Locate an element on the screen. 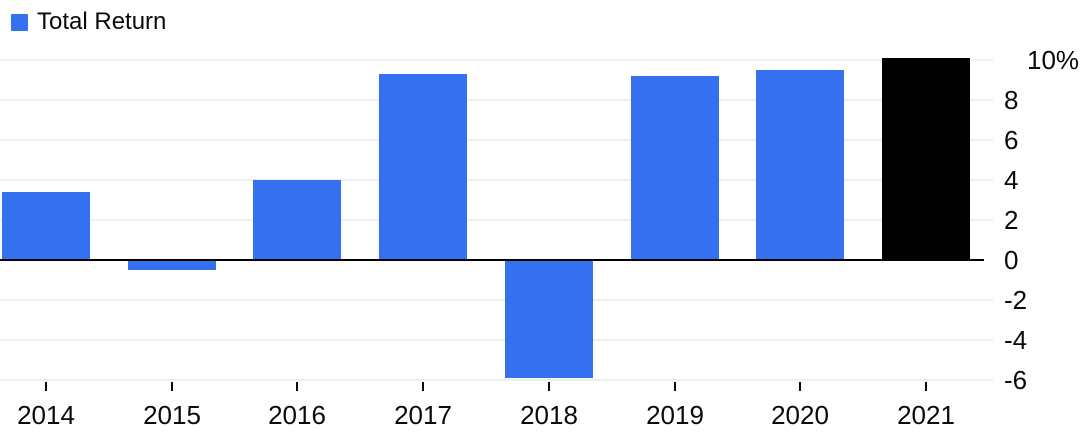 The height and width of the screenshot is (437, 1080). x-axis-label-2020: 2020 is located at coordinates (800, 415).